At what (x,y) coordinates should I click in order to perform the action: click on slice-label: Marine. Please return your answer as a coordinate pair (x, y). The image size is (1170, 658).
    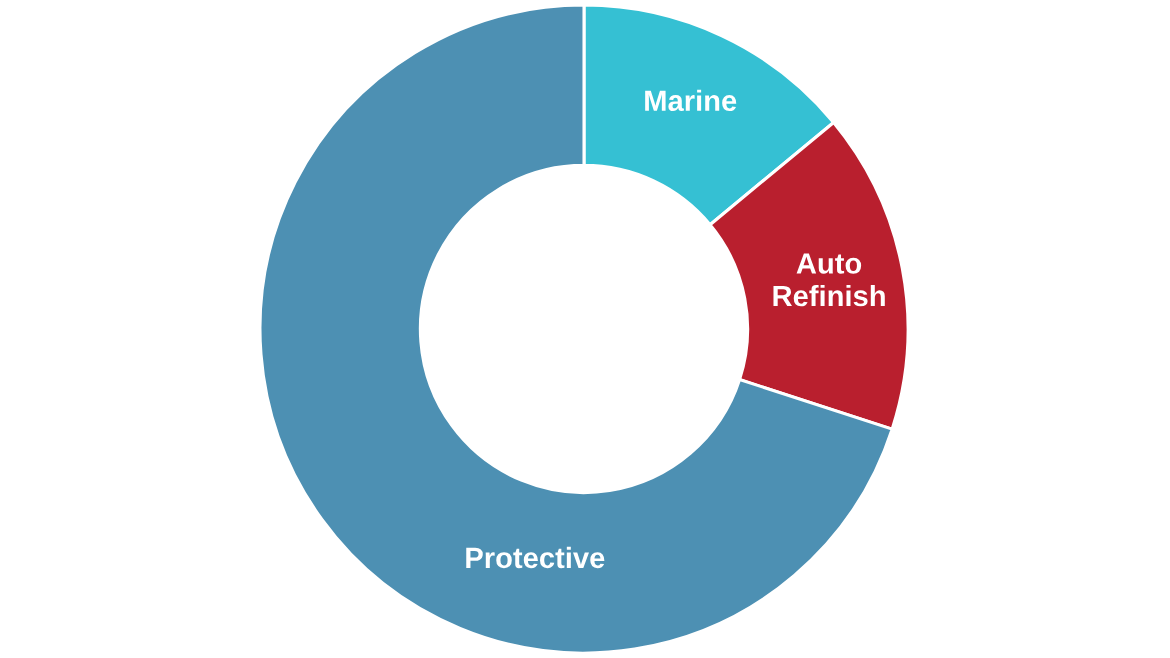
    Looking at the image, I should click on (691, 100).